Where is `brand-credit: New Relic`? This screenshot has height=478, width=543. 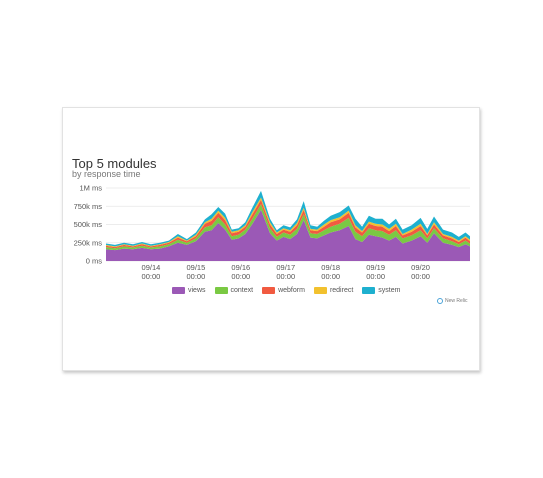
brand-credit: New Relic is located at coordinates (452, 301).